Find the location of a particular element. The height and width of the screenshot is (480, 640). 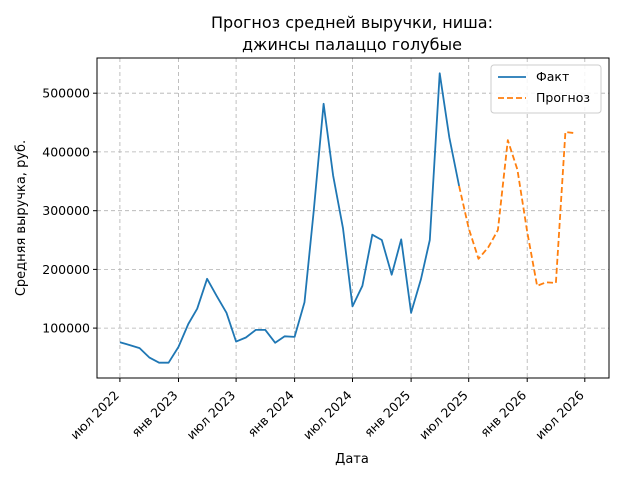

x-tick-label: янв 2023 is located at coordinates (154, 414).